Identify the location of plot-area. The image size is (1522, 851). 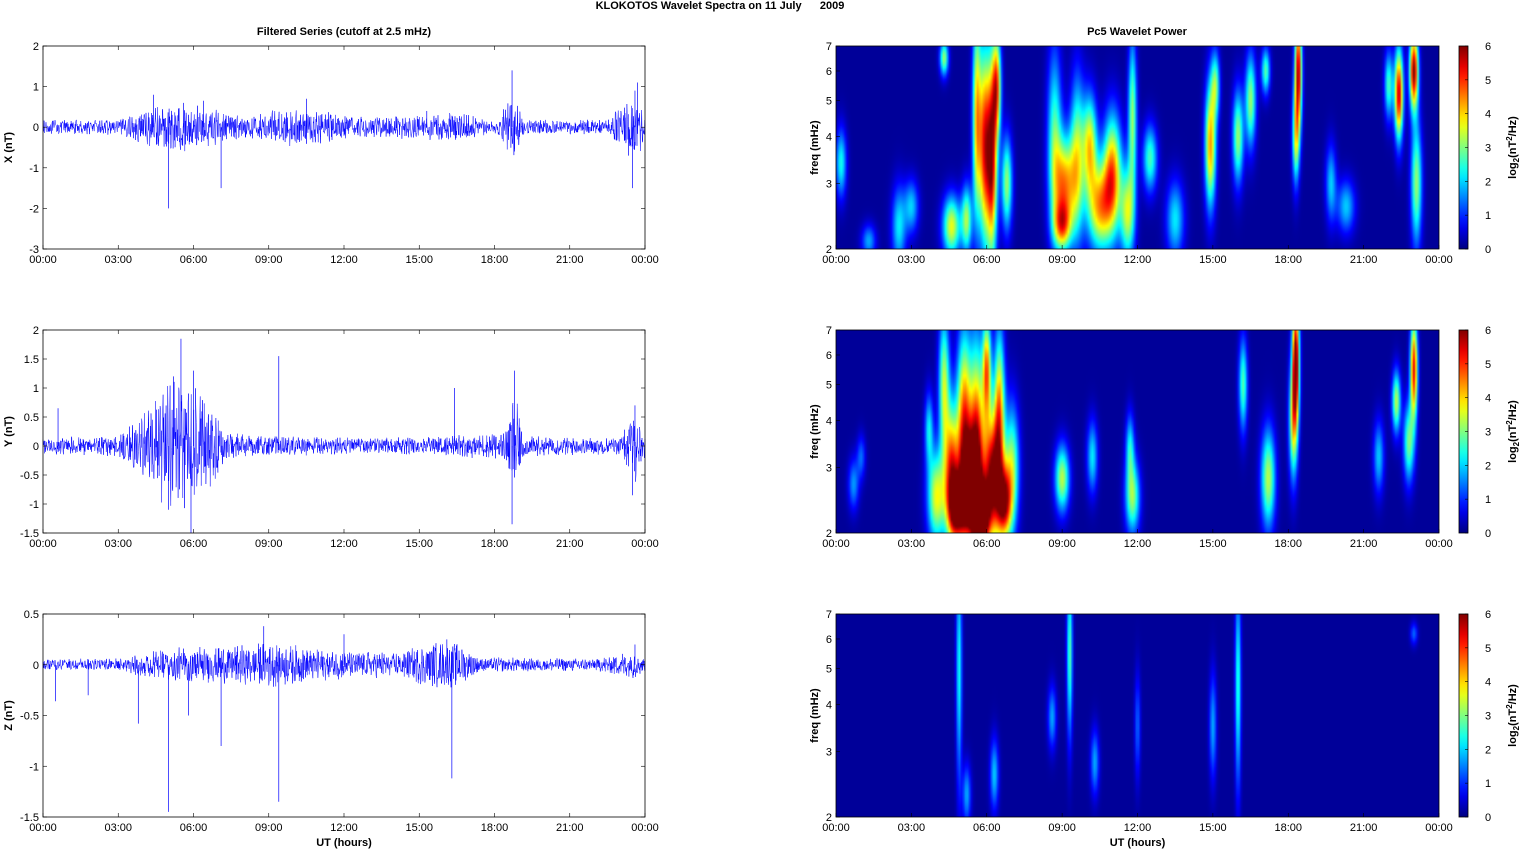
(344, 431).